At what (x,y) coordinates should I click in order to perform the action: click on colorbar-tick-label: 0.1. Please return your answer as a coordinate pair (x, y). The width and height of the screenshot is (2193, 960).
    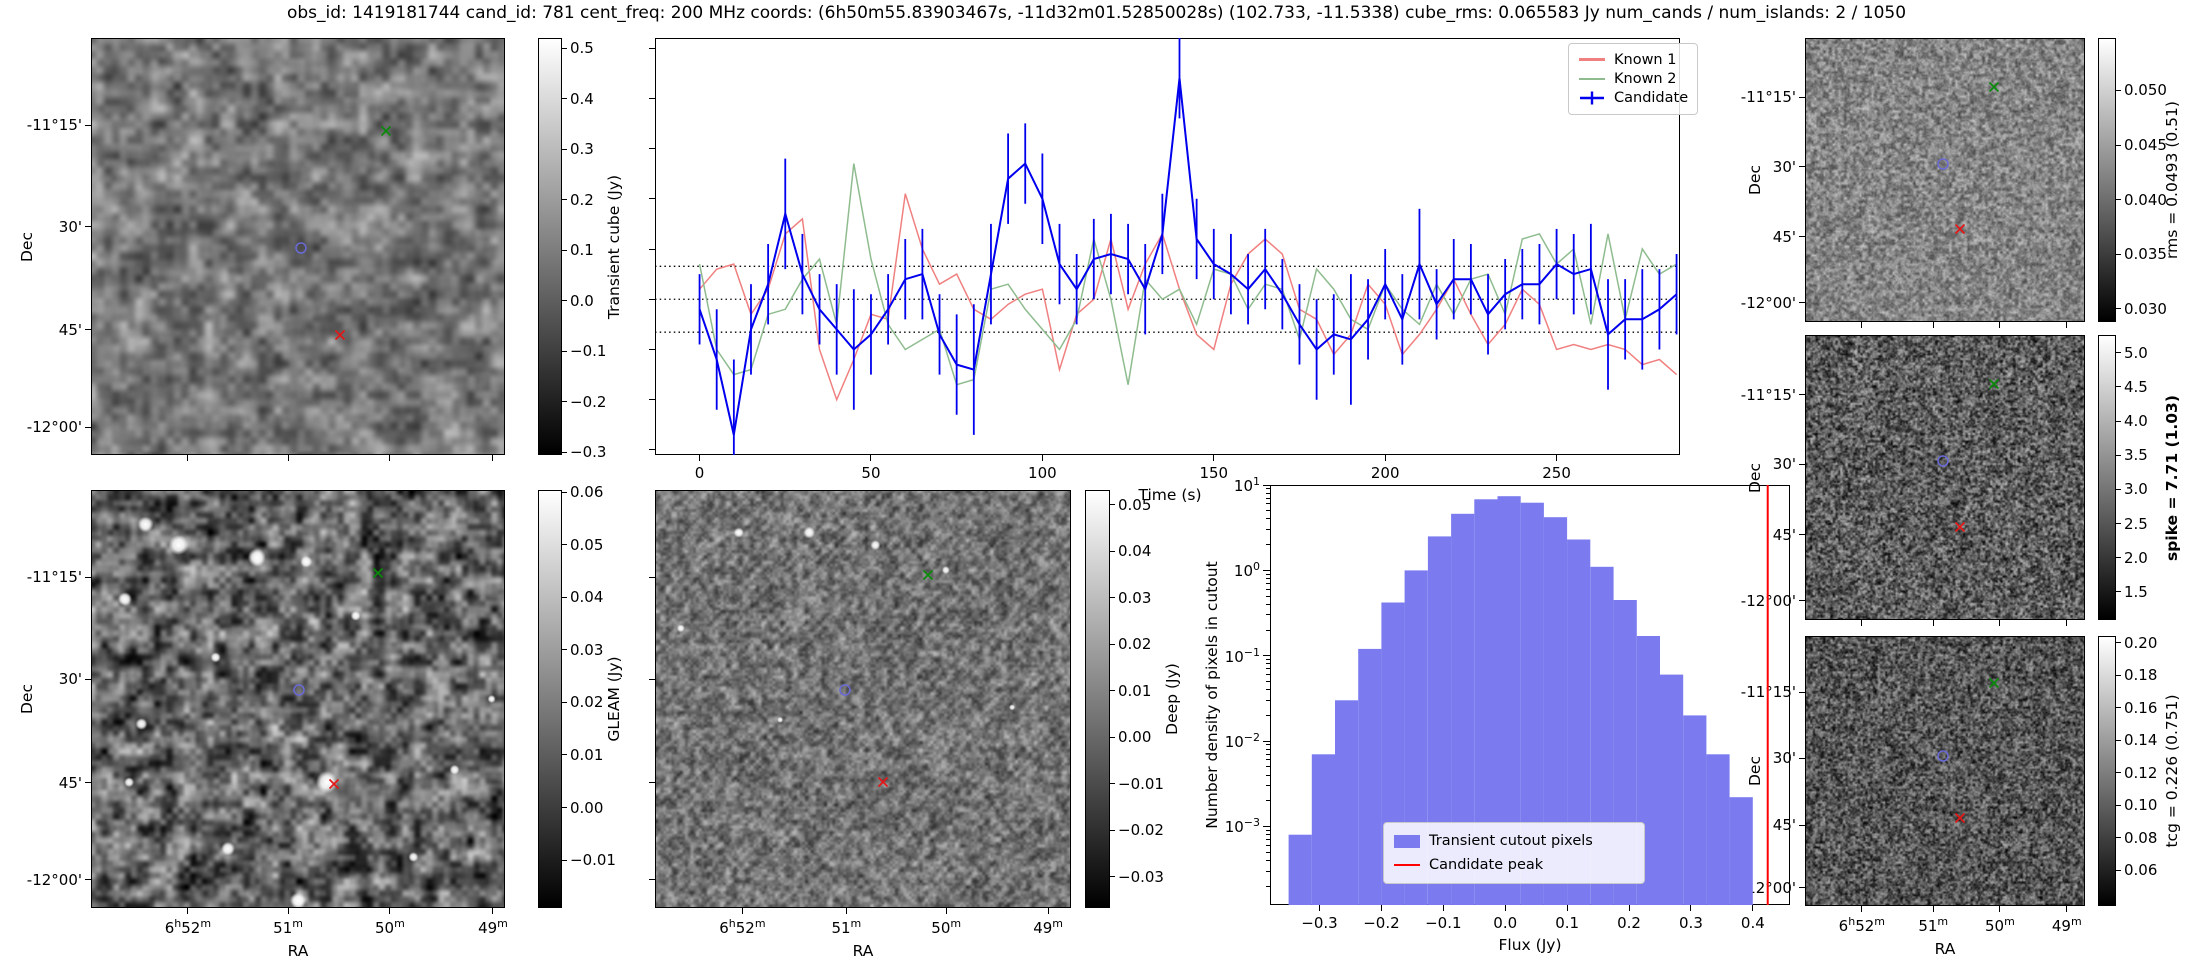
    Looking at the image, I should click on (582, 250).